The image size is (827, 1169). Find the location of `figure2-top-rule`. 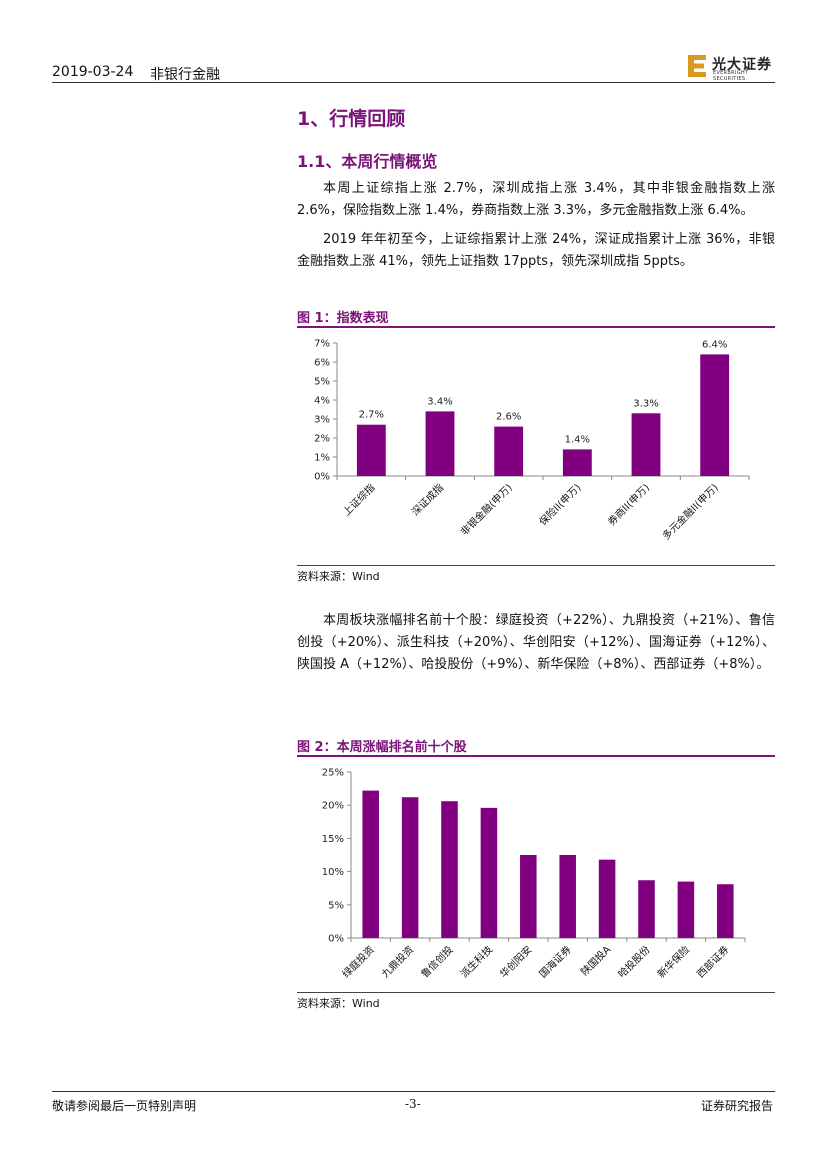

figure2-top-rule is located at coordinates (536, 756).